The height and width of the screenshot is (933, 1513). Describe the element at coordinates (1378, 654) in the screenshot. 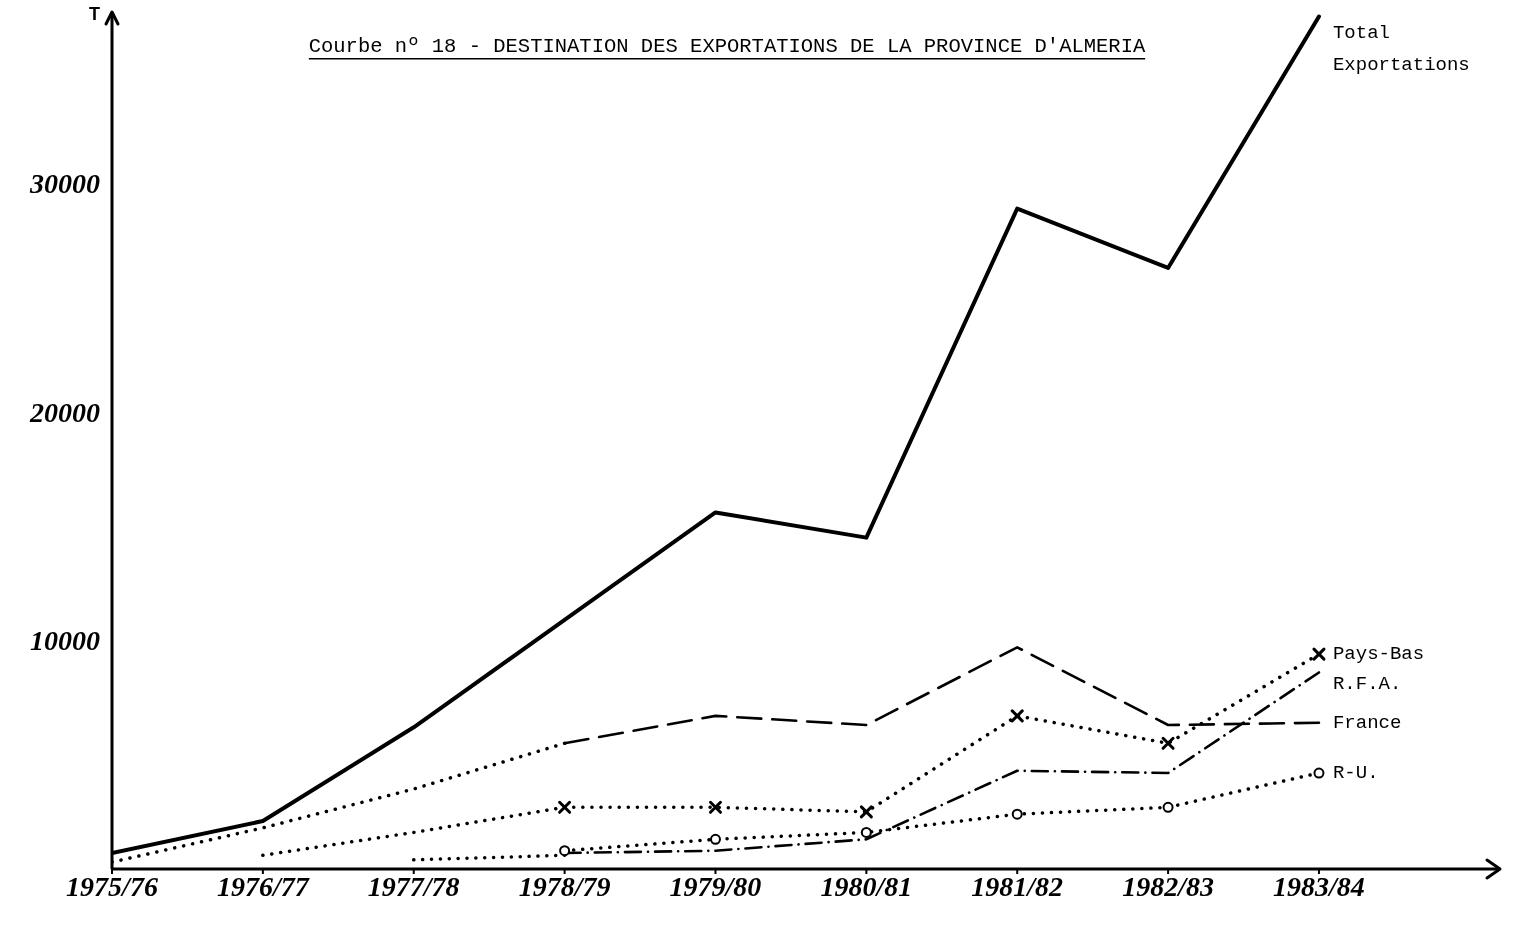

I see `series-label: Pays-Bas` at that location.